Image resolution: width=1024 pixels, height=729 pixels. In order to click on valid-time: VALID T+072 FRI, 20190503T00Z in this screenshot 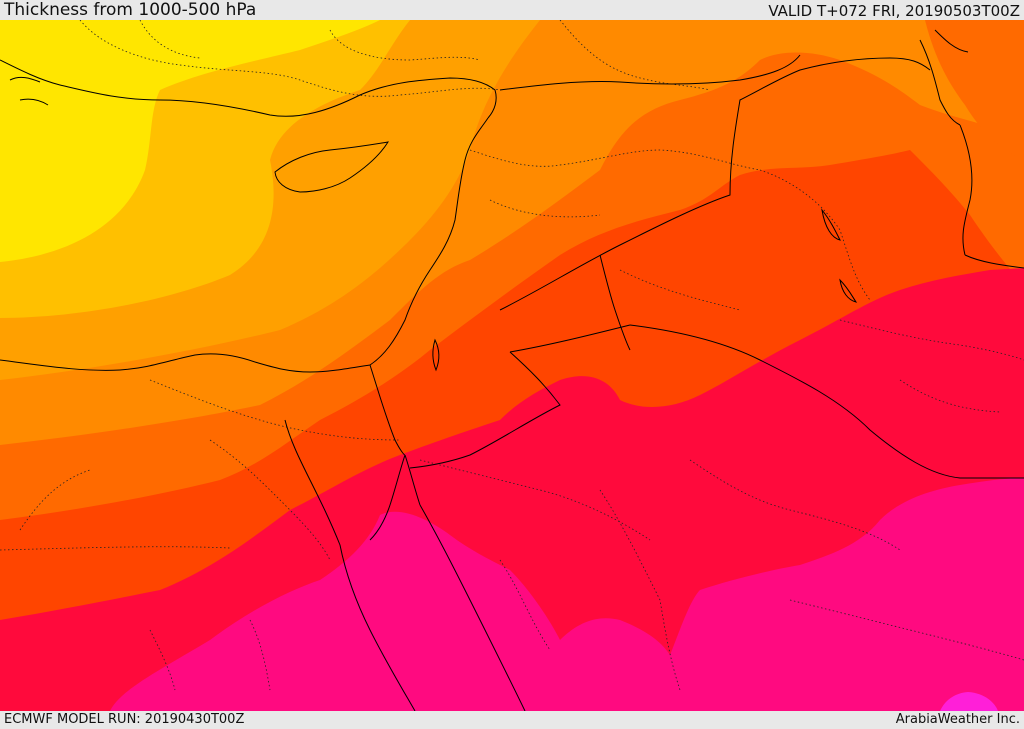, I will do `click(894, 11)`.